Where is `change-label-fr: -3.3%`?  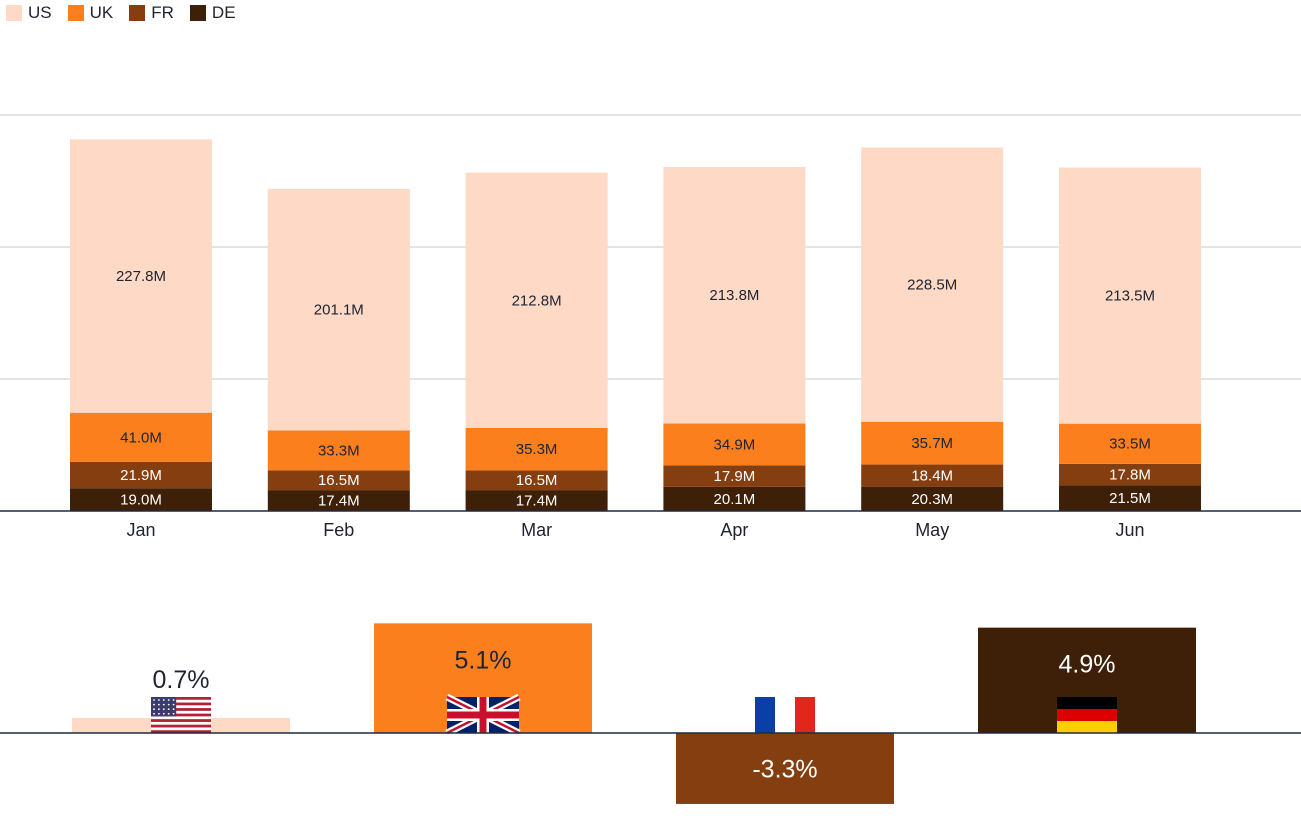 change-label-fr: -3.3% is located at coordinates (784, 769).